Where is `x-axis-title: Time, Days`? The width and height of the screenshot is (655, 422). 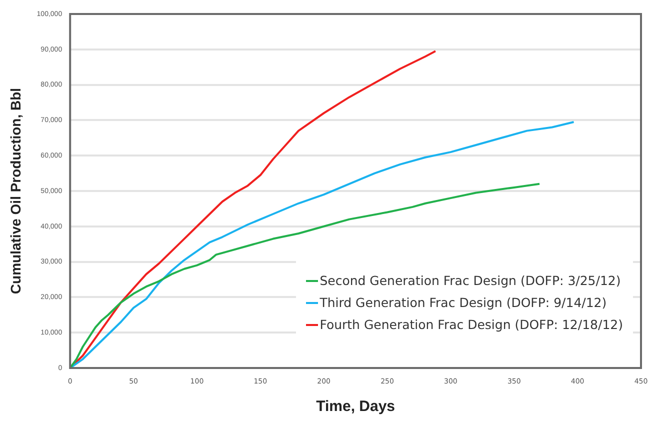
x-axis-title: Time, Days is located at coordinates (356, 407).